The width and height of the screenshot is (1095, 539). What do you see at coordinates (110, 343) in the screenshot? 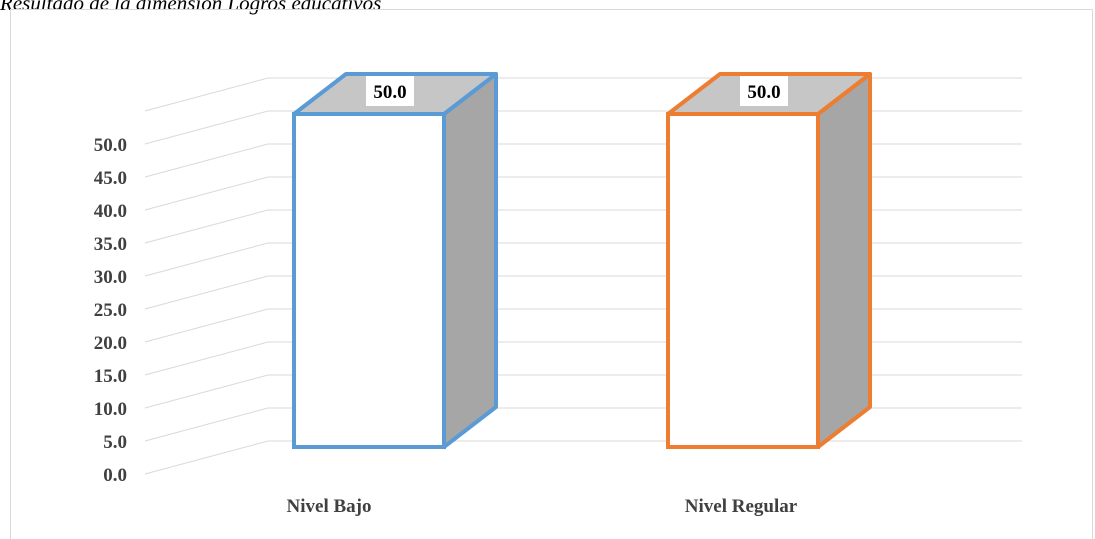
I see `y-tick-label: 20.0` at bounding box center [110, 343].